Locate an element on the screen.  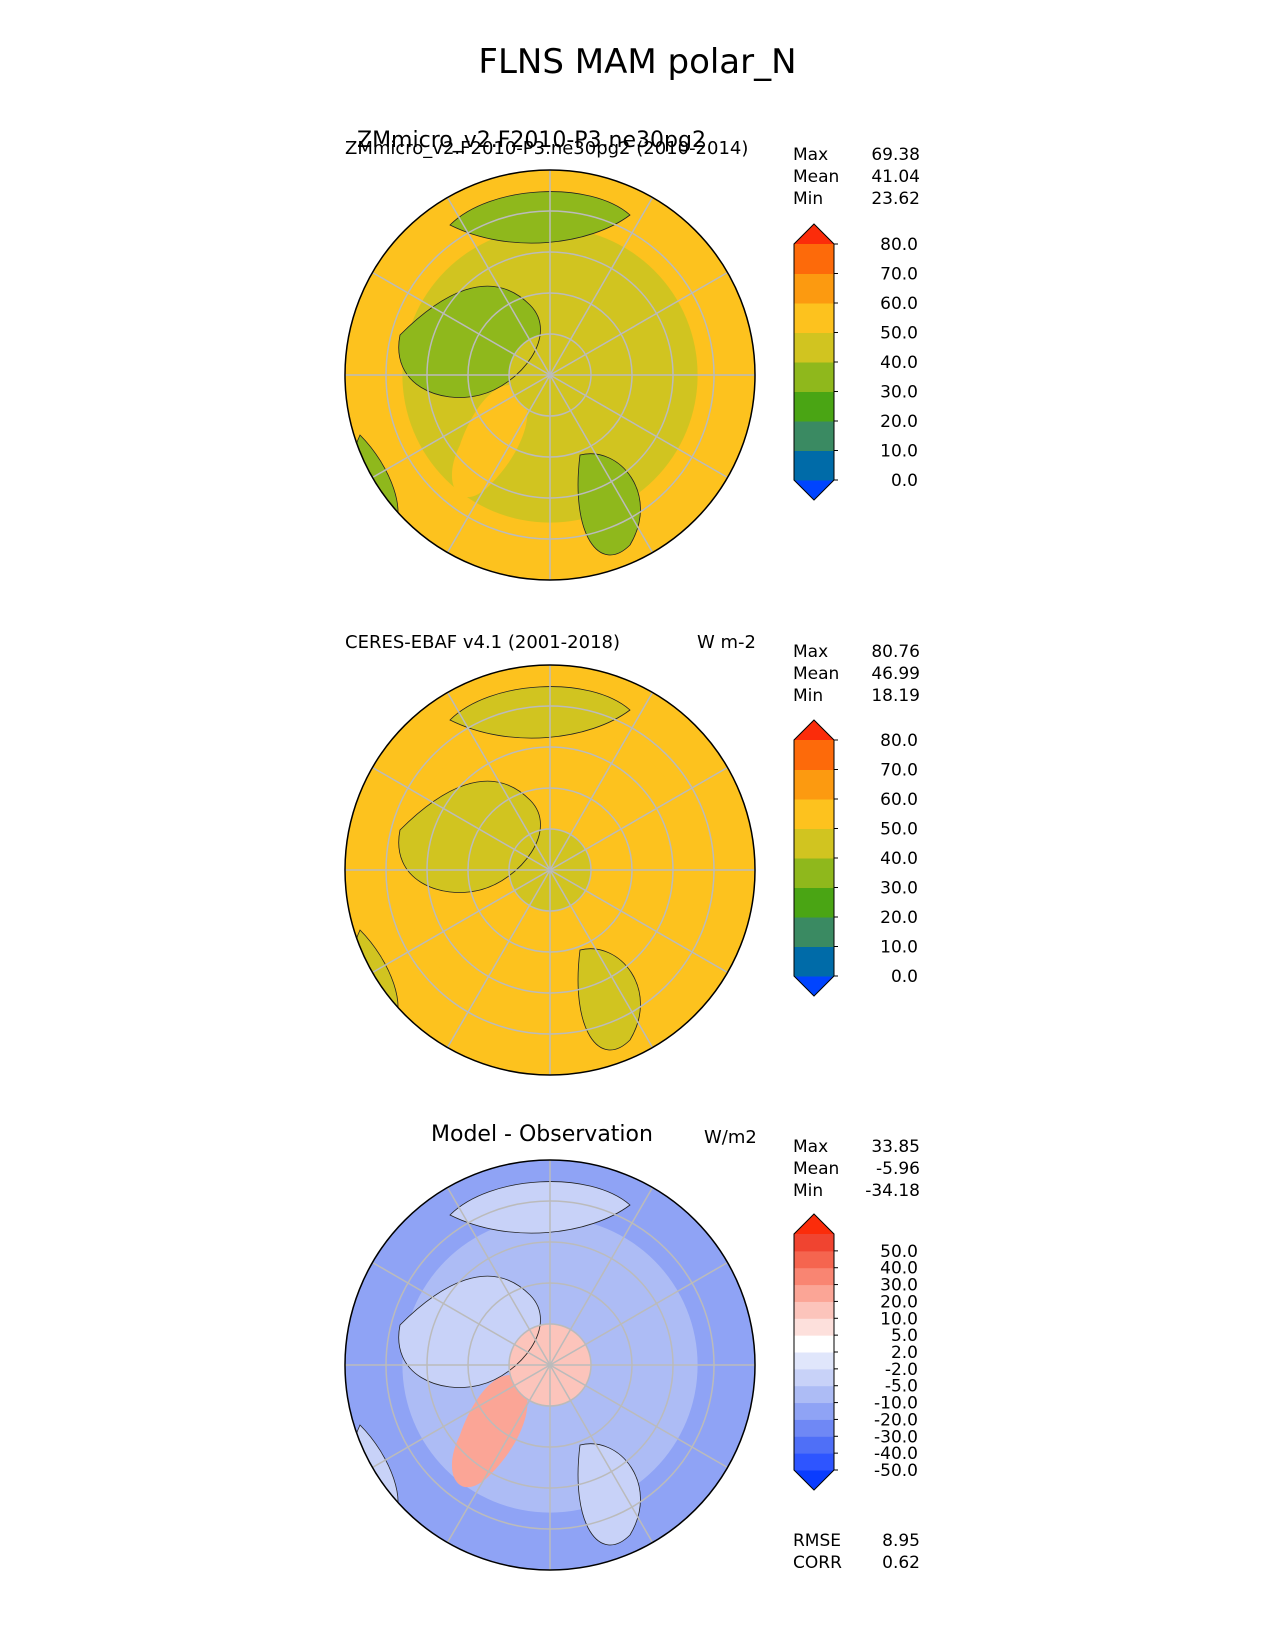
panel2-colorbar-tick-label: 10.0 is located at coordinates (899, 948).